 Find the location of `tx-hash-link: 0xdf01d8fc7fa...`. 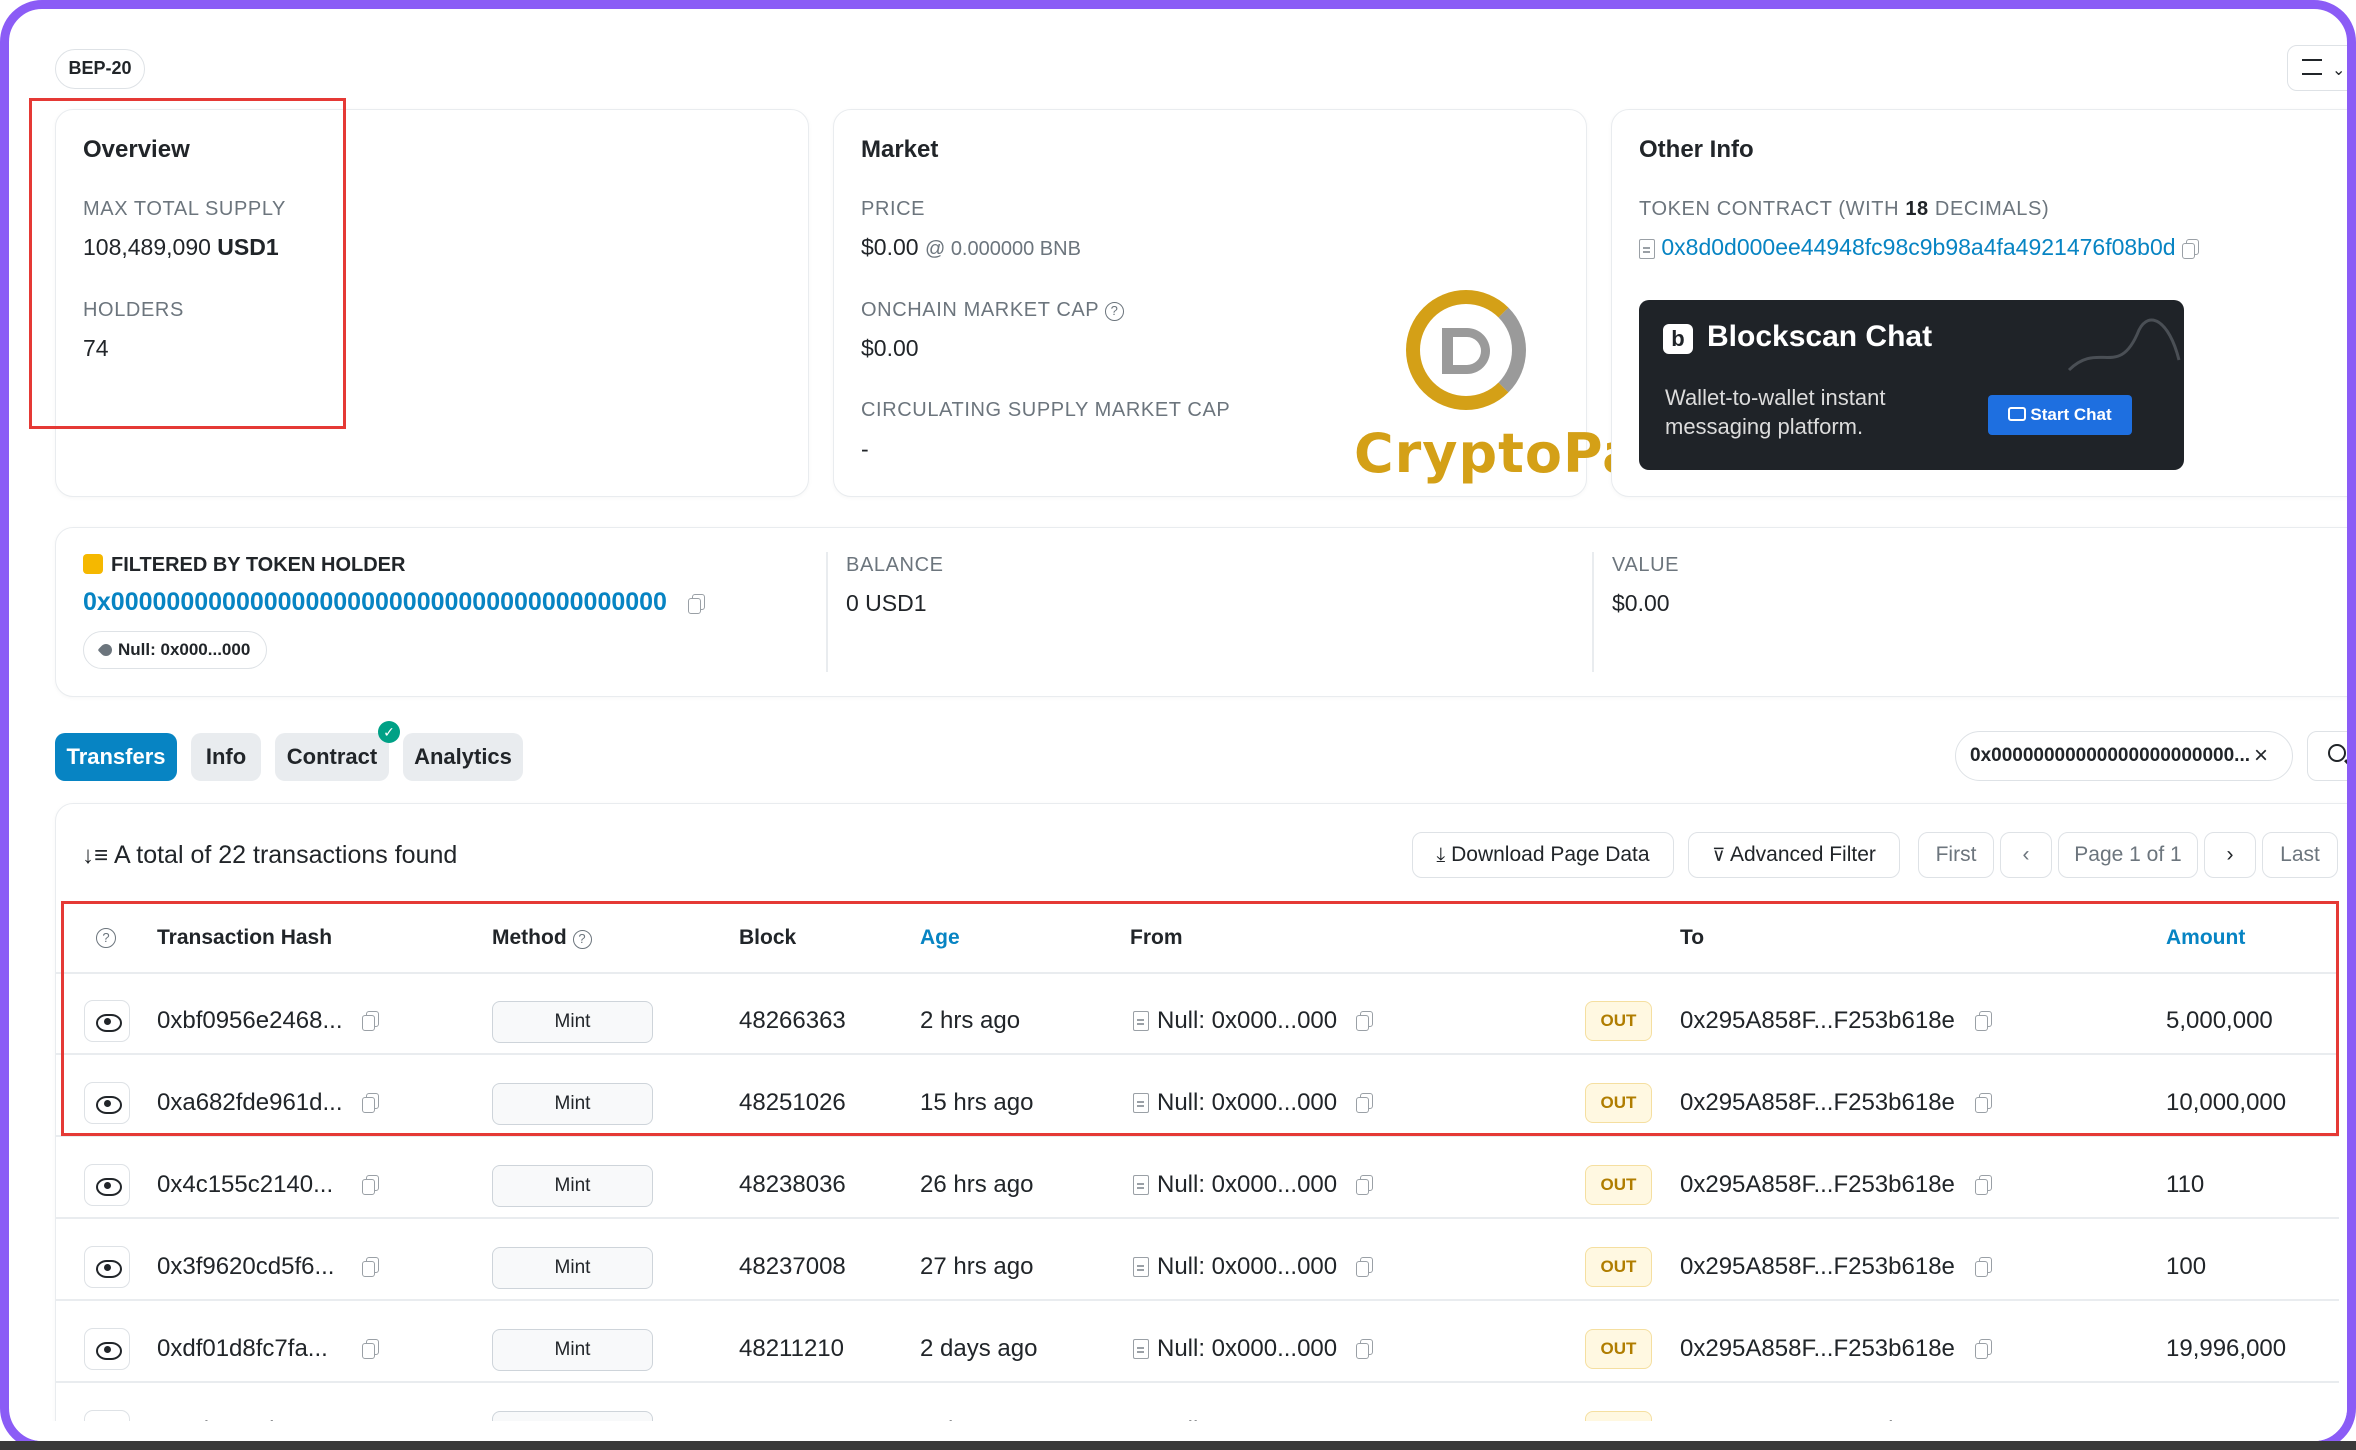

tx-hash-link: 0xdf01d8fc7fa... is located at coordinates (242, 1348).